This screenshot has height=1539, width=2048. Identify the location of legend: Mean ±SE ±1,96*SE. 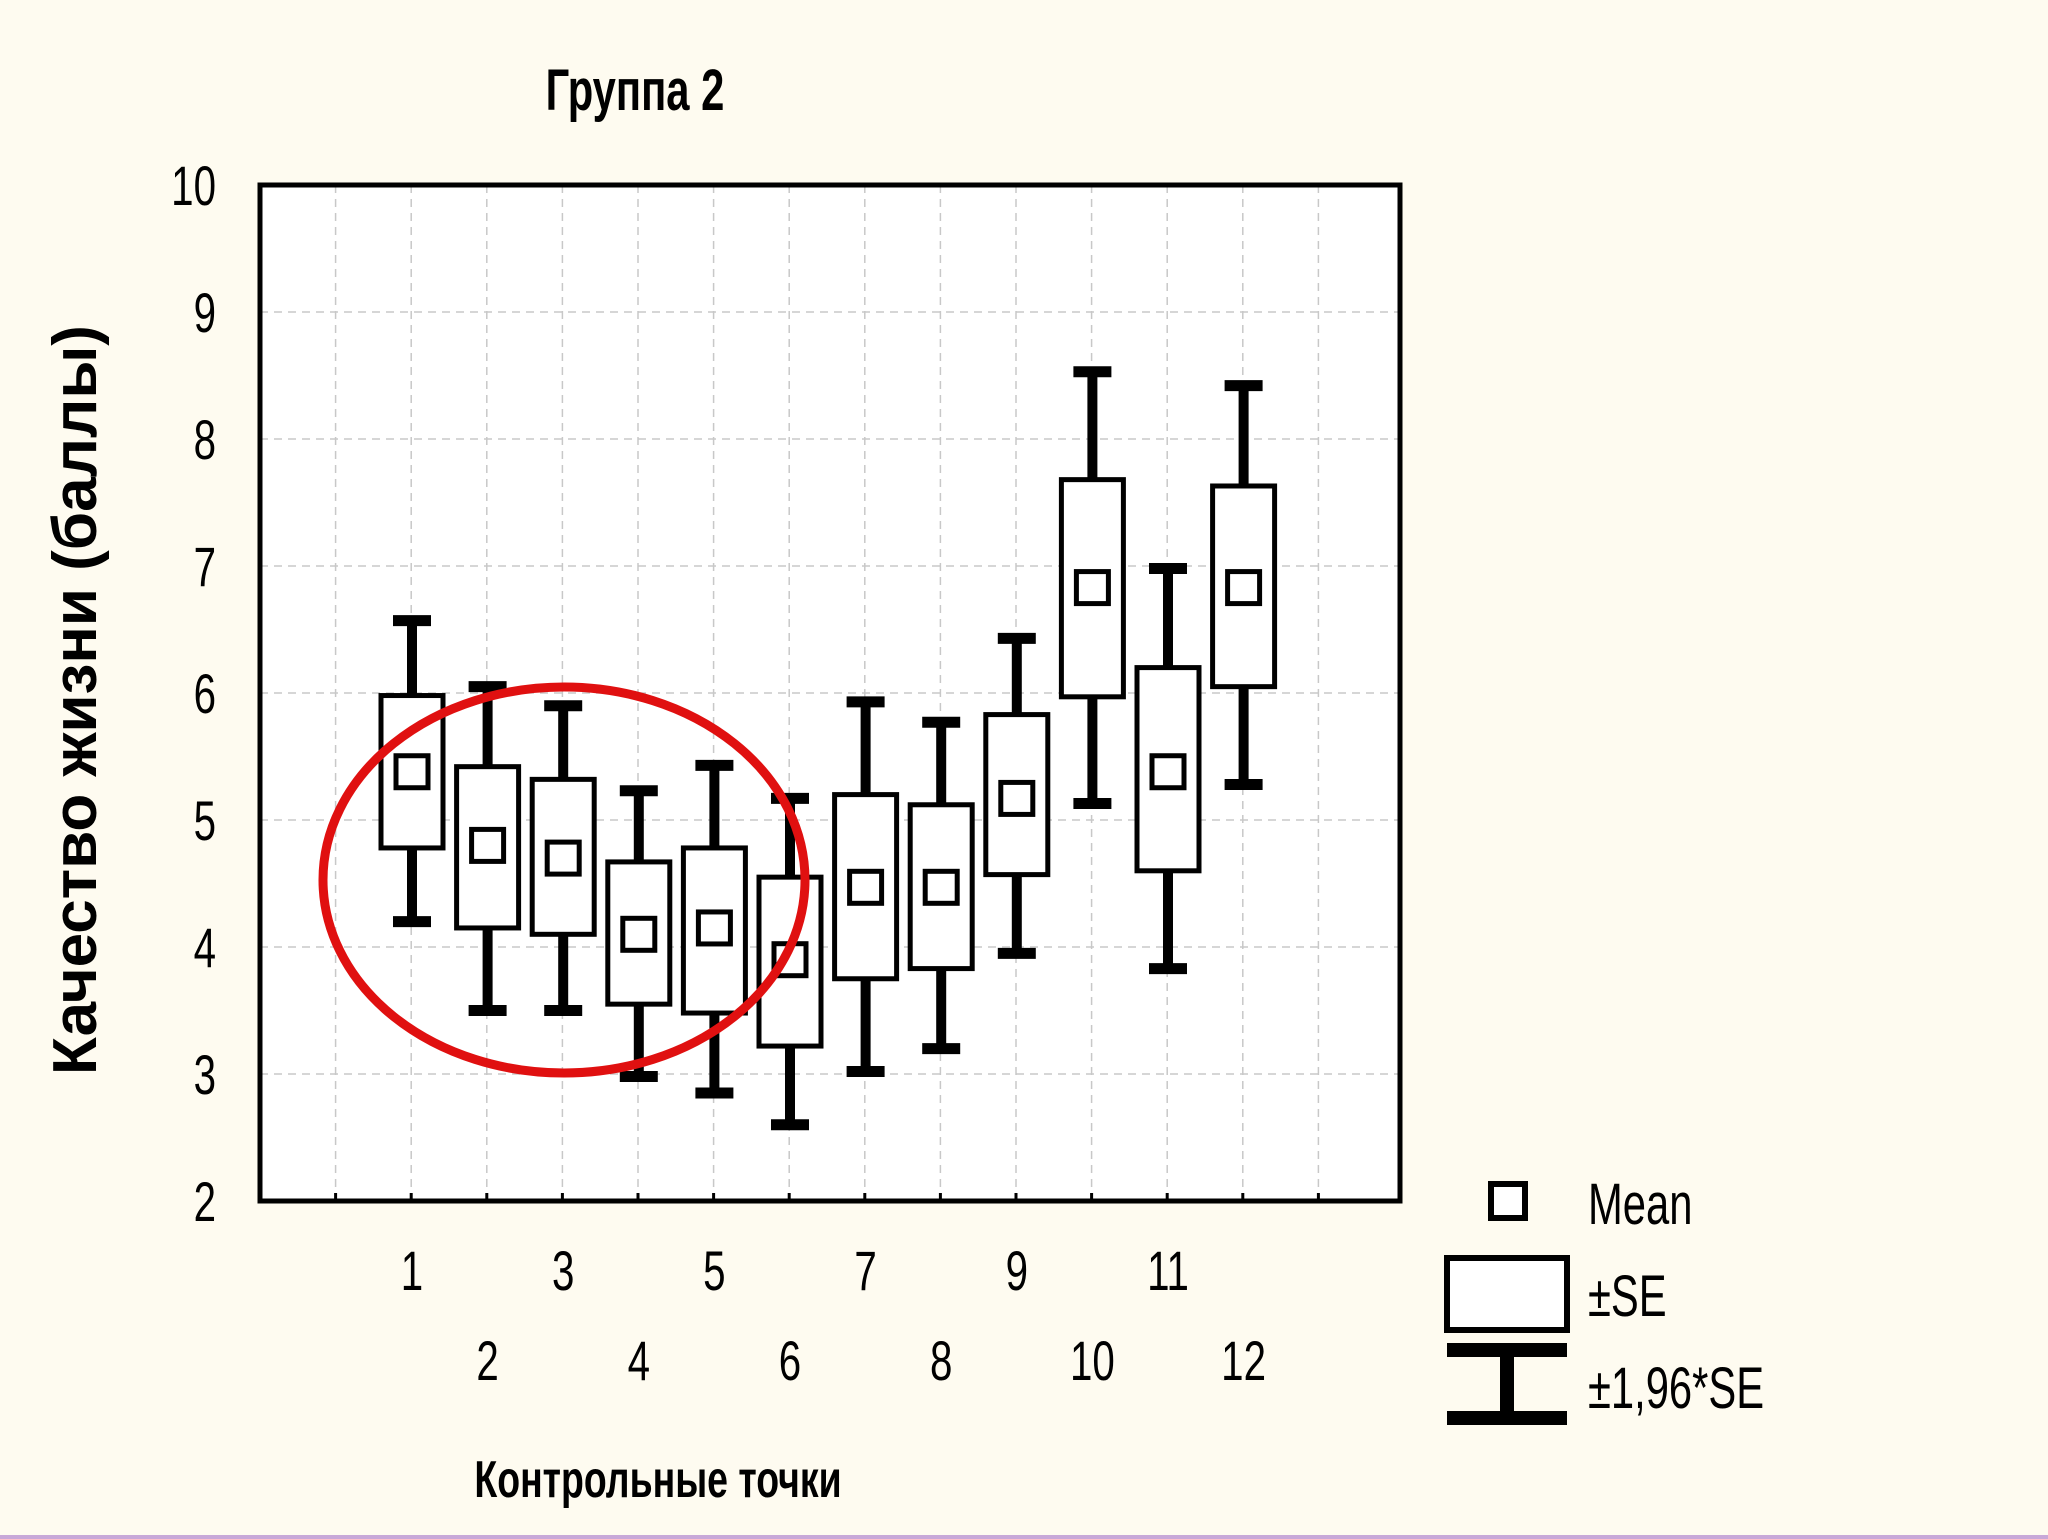
(1604, 1298).